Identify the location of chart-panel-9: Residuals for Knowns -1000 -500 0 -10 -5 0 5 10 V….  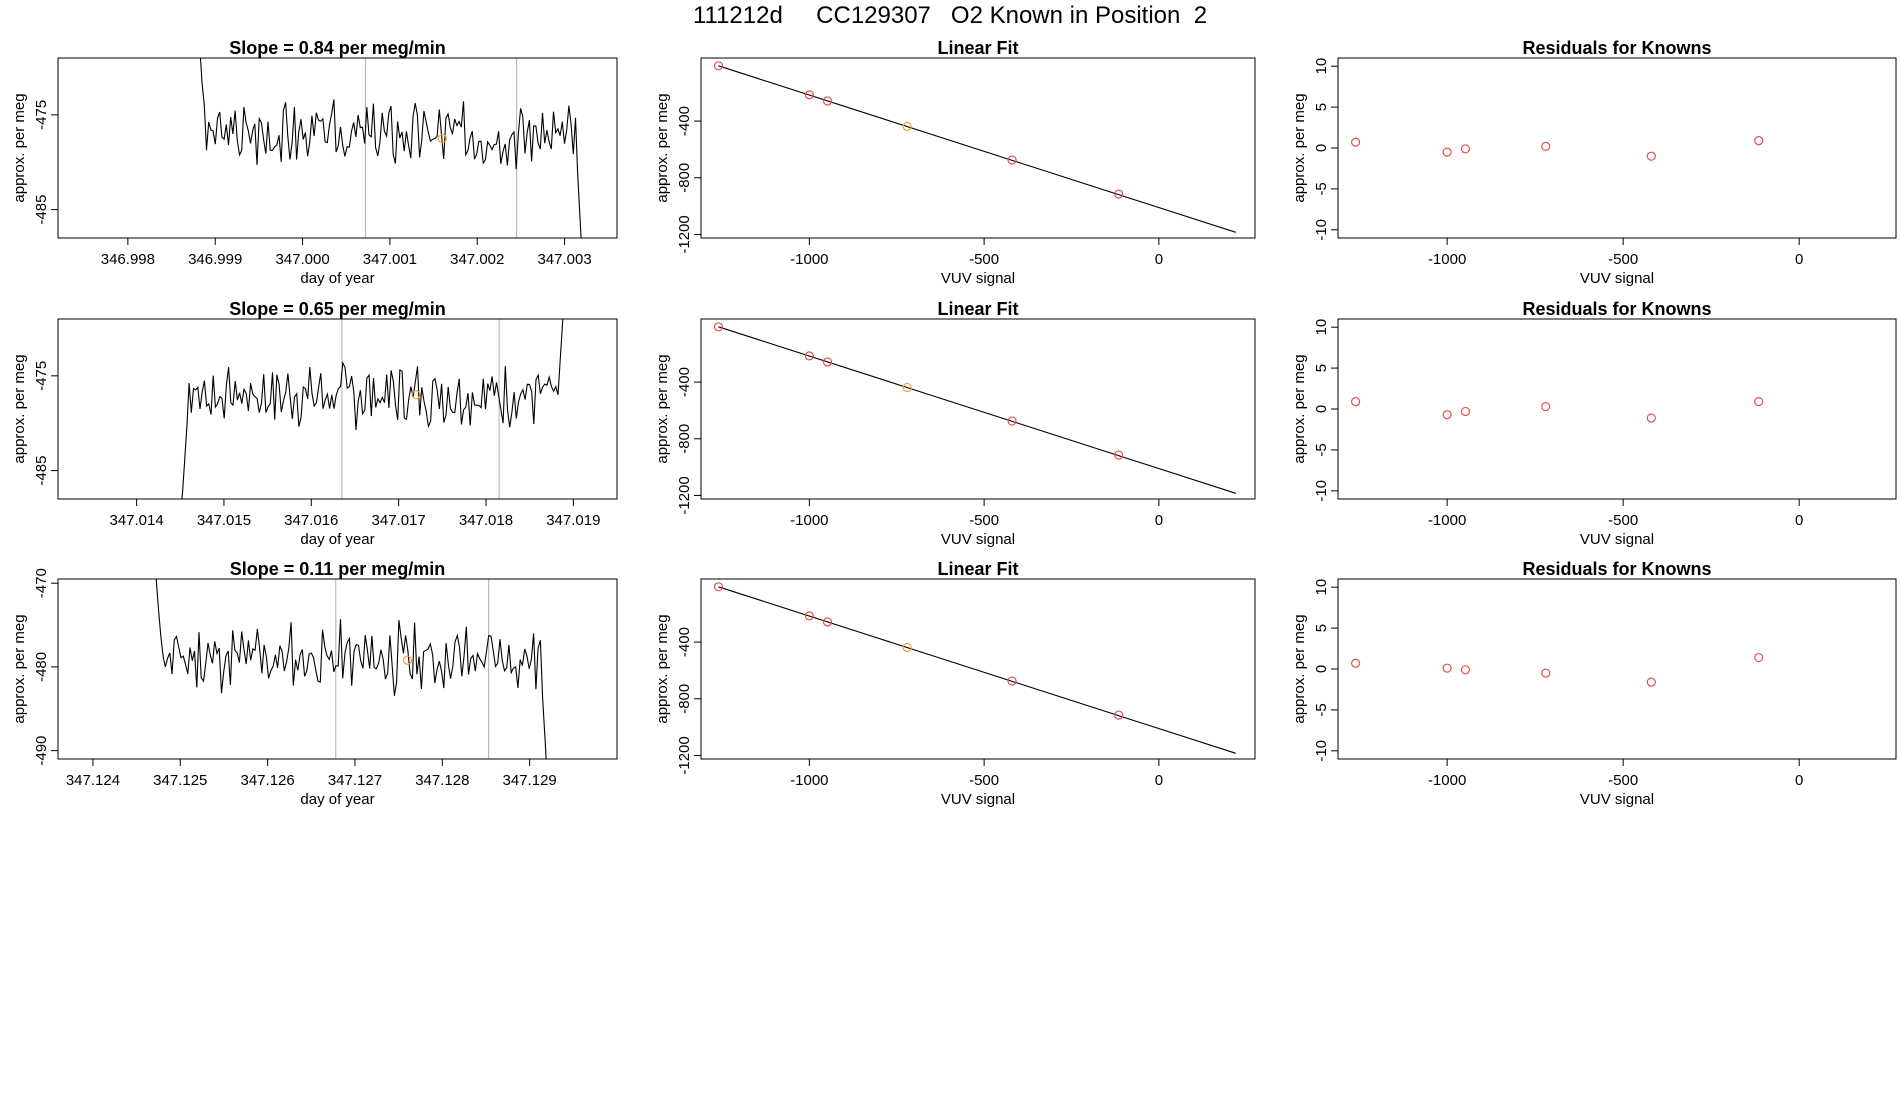
(1594, 683).